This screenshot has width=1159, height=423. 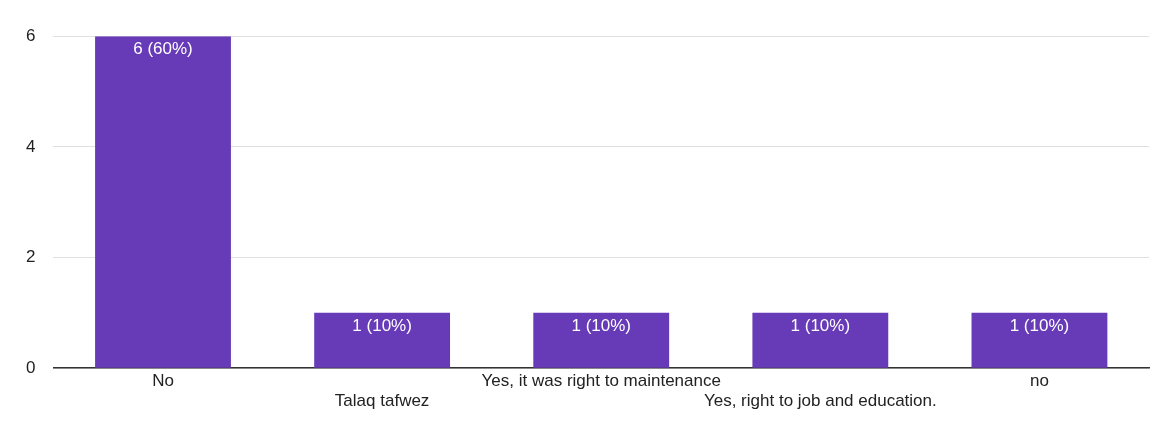 What do you see at coordinates (820, 401) in the screenshot?
I see `x-tick-label: Yes, right to job and education.` at bounding box center [820, 401].